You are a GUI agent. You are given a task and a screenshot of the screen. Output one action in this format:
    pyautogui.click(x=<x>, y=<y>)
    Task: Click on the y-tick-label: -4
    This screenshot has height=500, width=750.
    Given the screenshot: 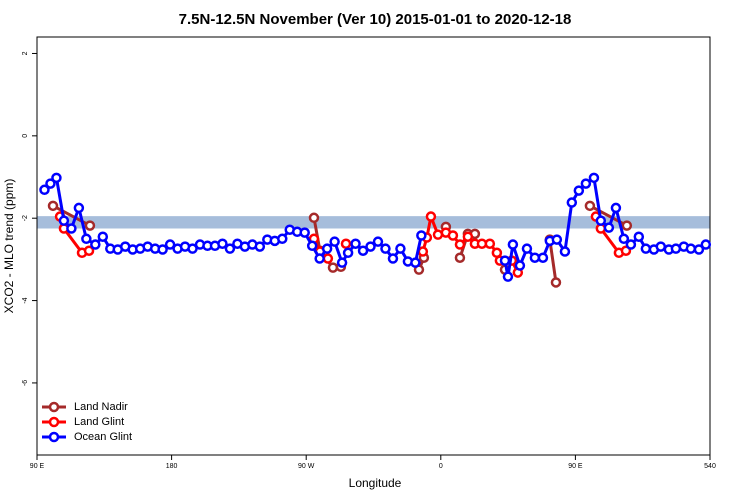 What is the action you would take?
    pyautogui.click(x=25, y=300)
    